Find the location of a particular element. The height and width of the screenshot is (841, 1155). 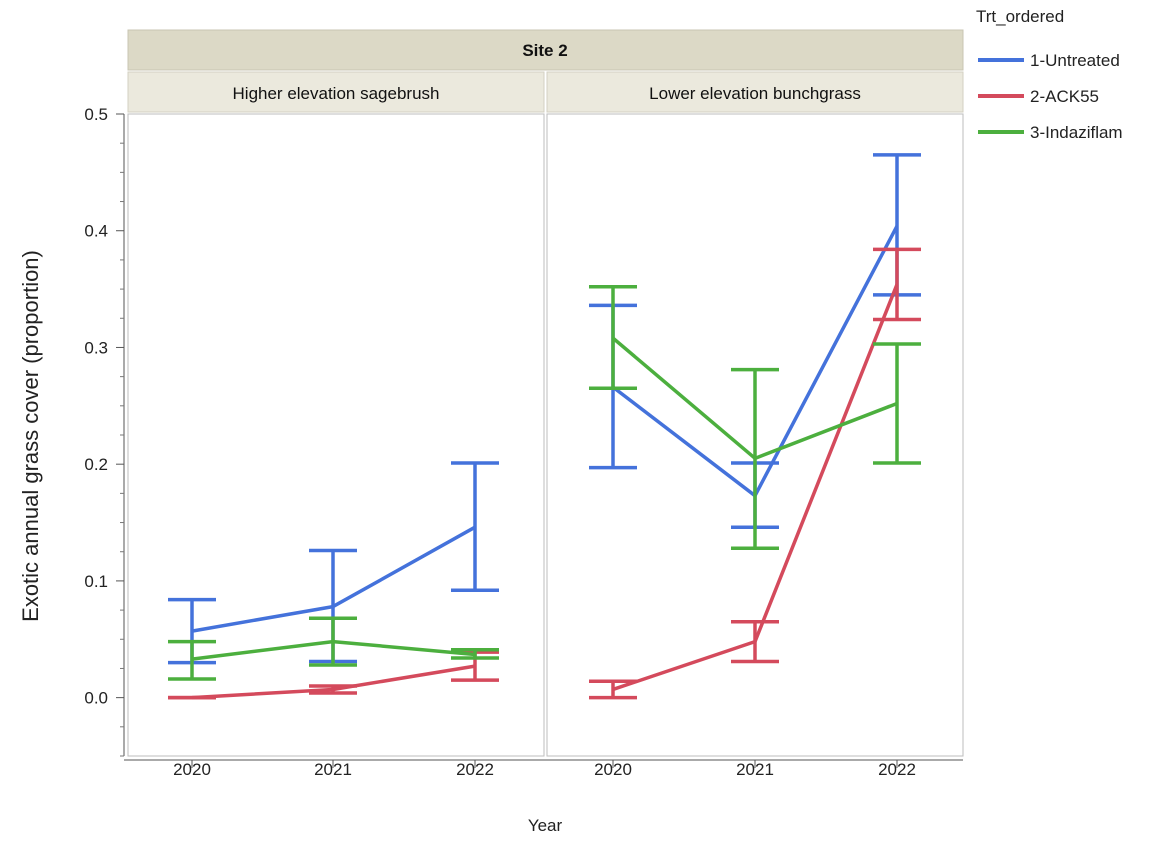

y-tick-label: 0.5 is located at coordinates (96, 114).